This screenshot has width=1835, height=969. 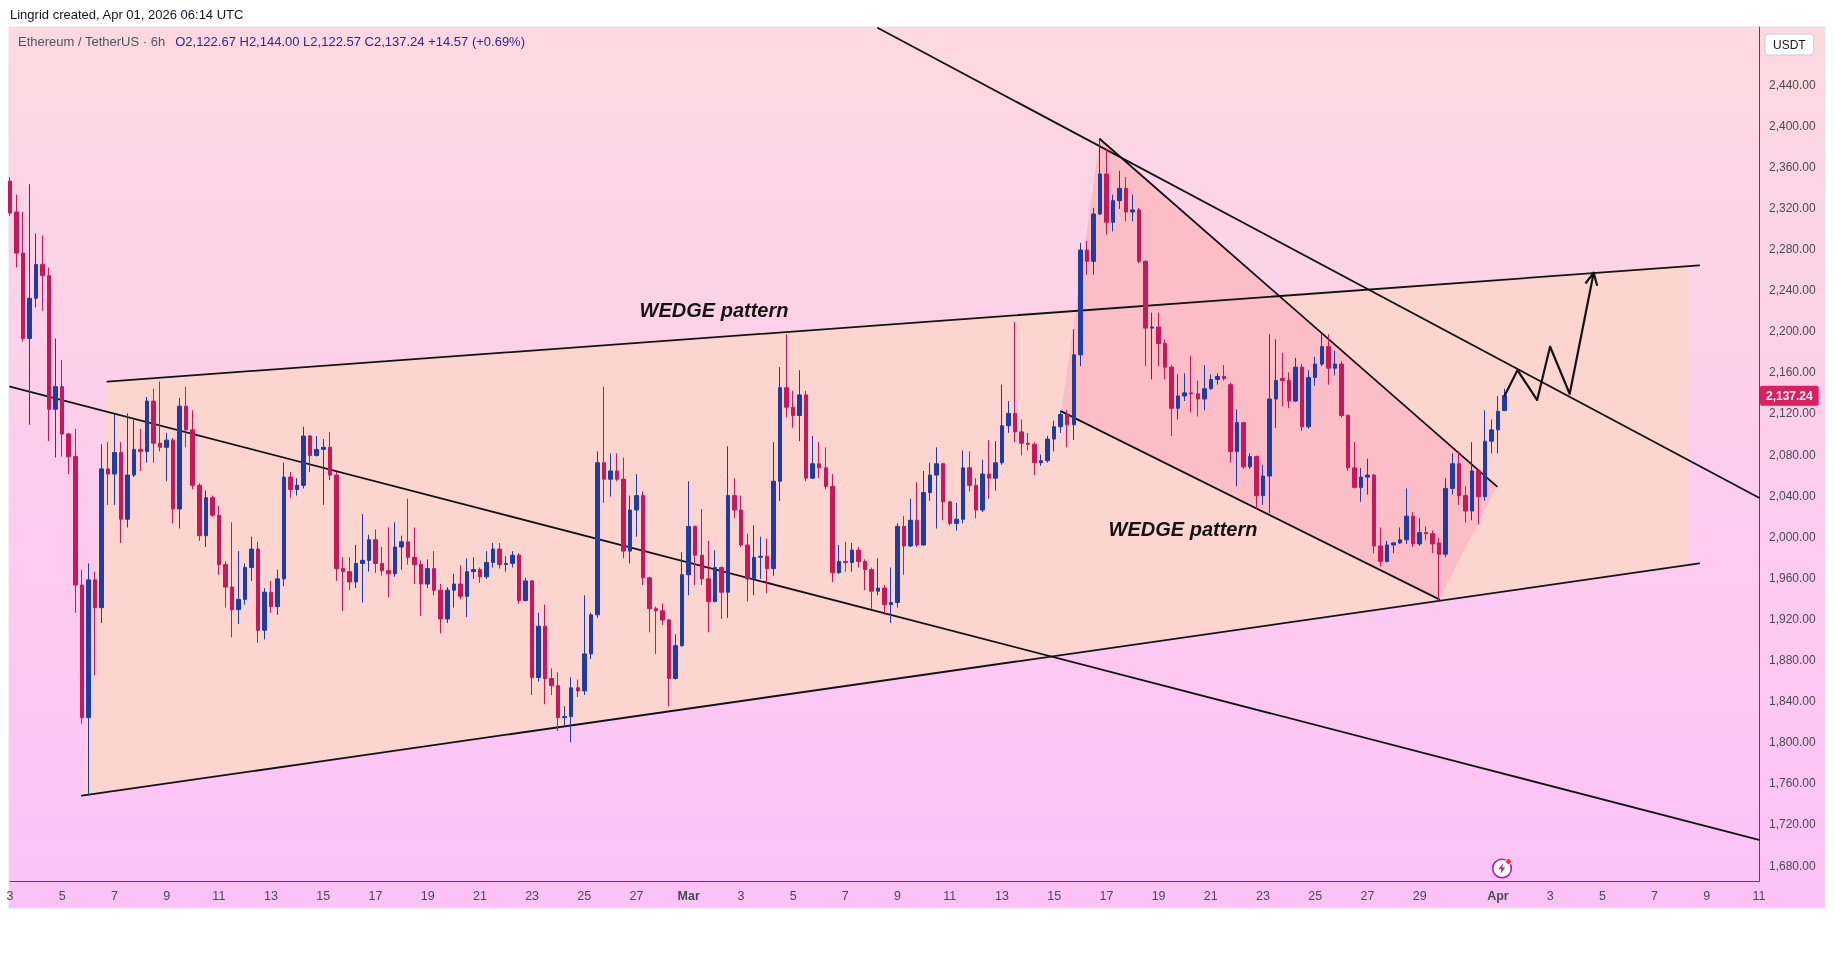 What do you see at coordinates (1790, 44) in the screenshot?
I see `y-axis-title: USDT` at bounding box center [1790, 44].